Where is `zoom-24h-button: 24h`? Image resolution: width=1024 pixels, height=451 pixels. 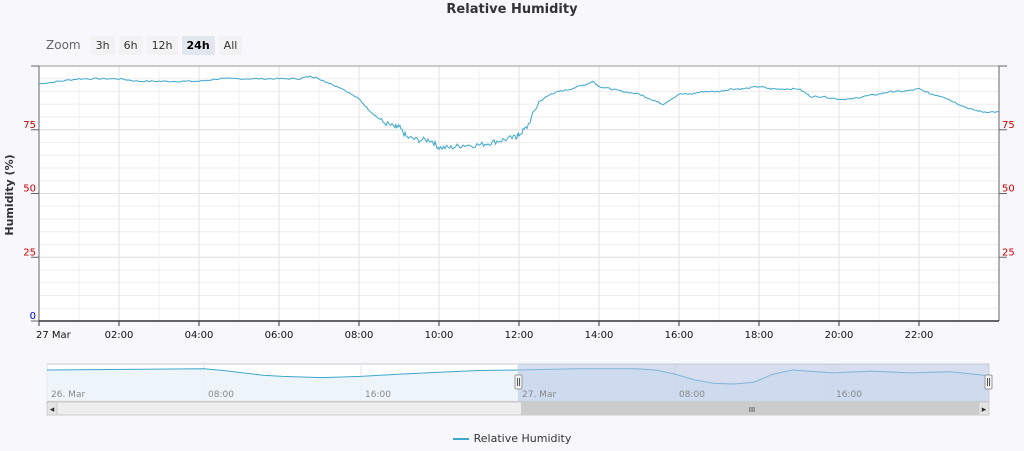 zoom-24h-button: 24h is located at coordinates (198, 45).